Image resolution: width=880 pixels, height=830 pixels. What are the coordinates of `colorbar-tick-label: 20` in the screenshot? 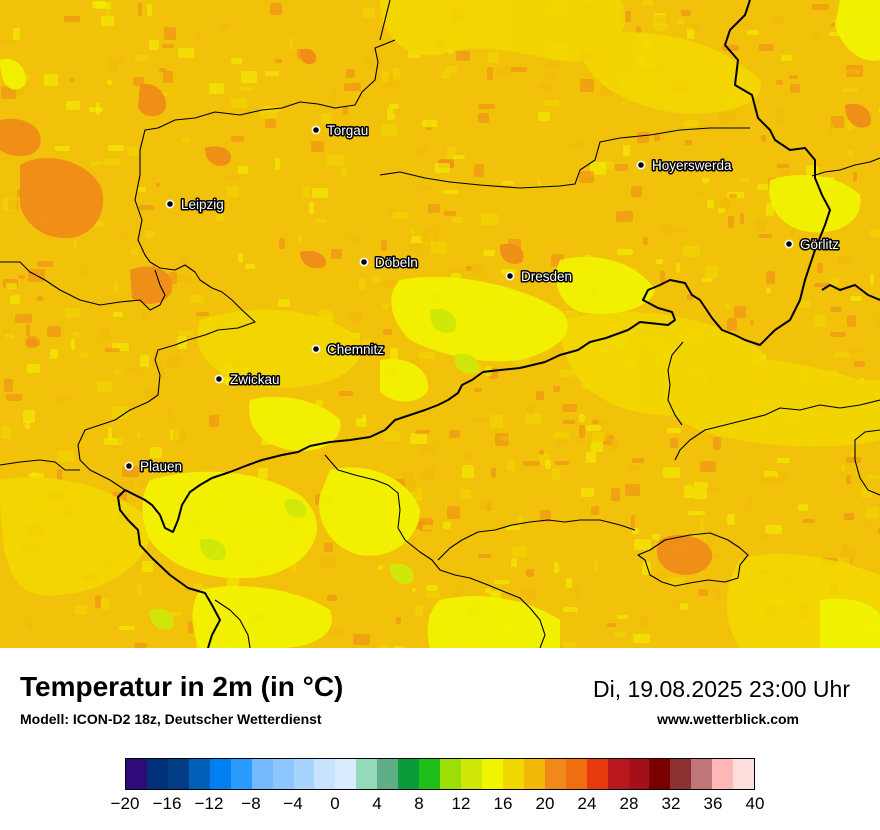 It's located at (545, 803).